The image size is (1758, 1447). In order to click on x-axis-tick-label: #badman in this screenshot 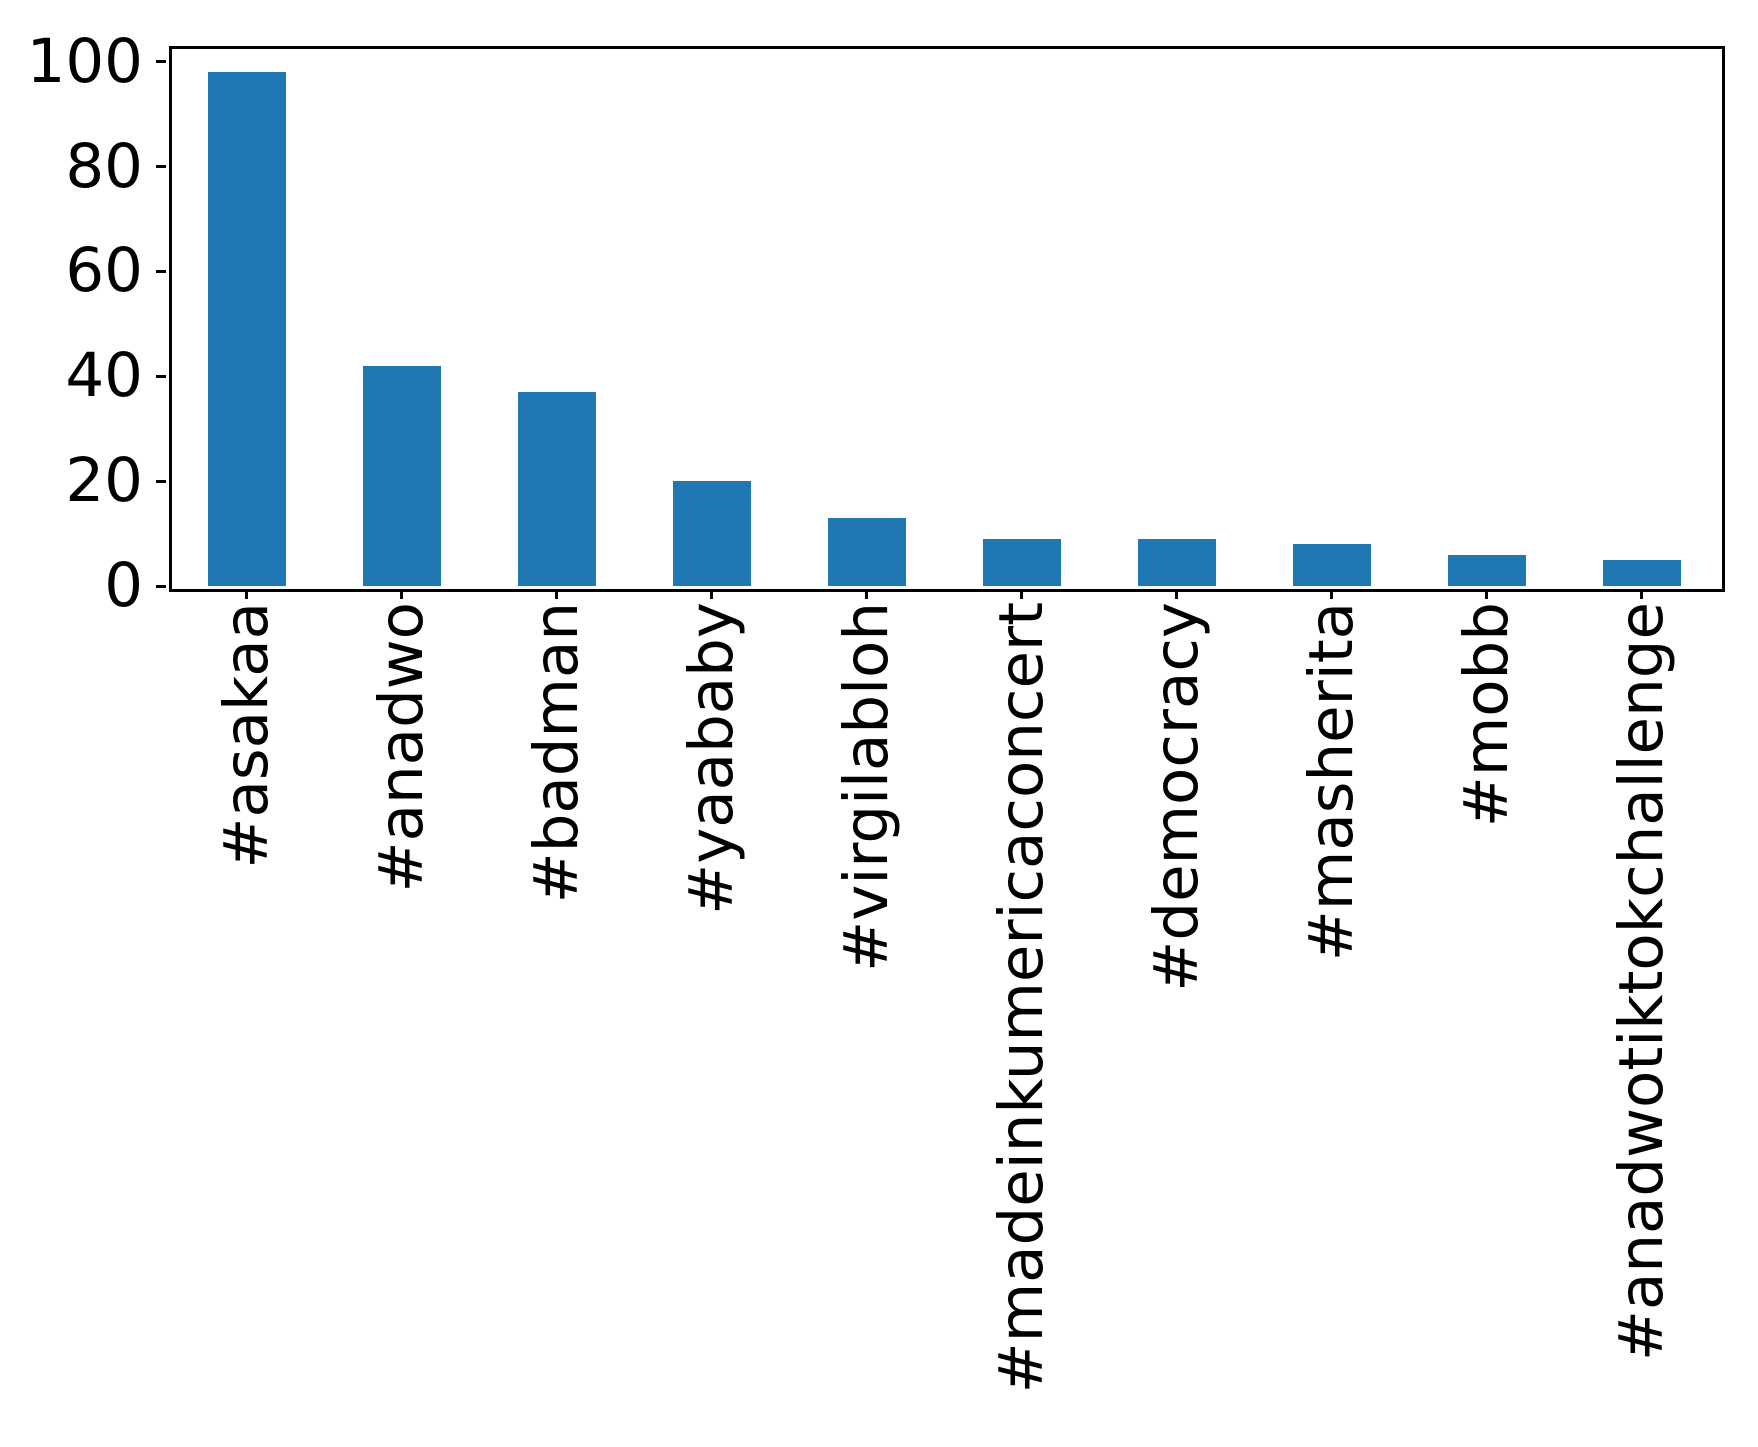, I will do `click(556, 753)`.